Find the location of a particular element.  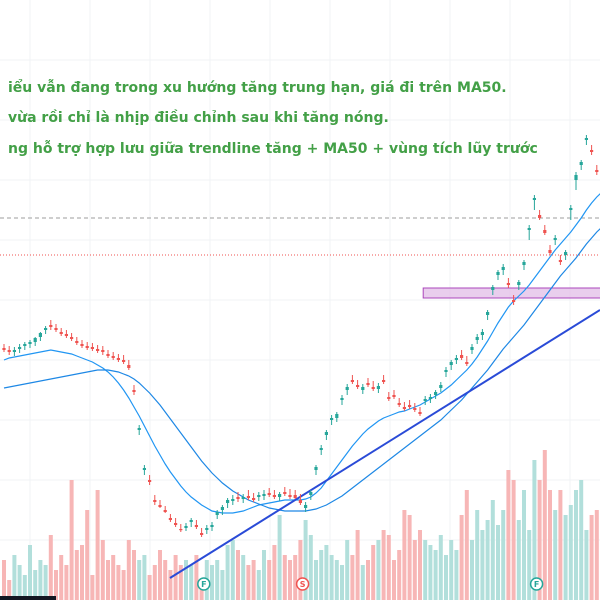

marker-label: F is located at coordinates (536, 584).